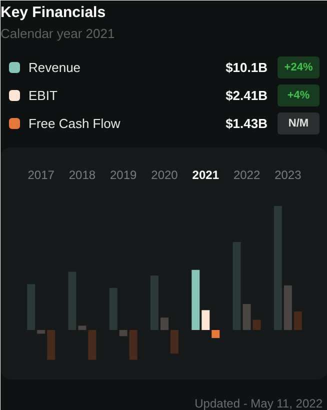 This screenshot has width=327, height=410. What do you see at coordinates (41, 175) in the screenshot?
I see `x-tick-label: 2017` at bounding box center [41, 175].